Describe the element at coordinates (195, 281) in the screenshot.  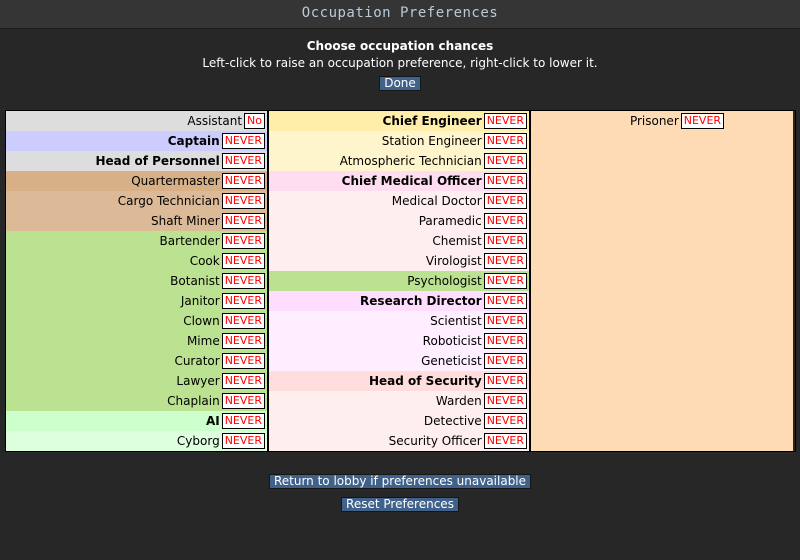
I see `job-name: Botanist` at that location.